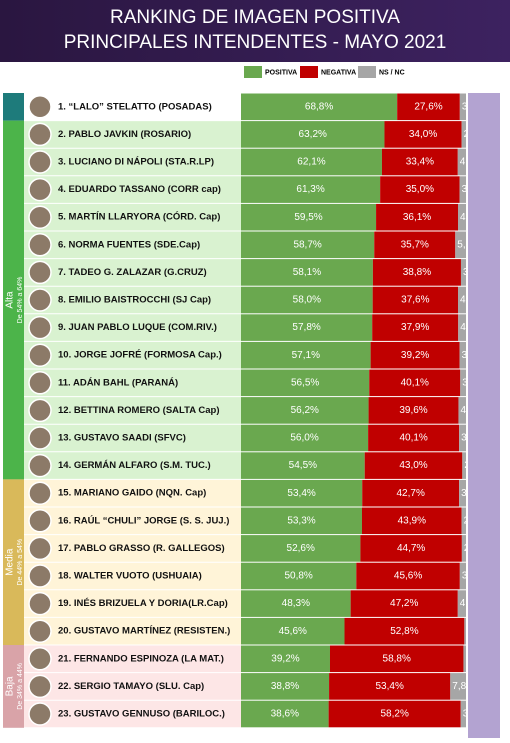 The height and width of the screenshot is (743, 510). Describe the element at coordinates (404, 631) in the screenshot. I see `value-label: 52,8%` at that location.